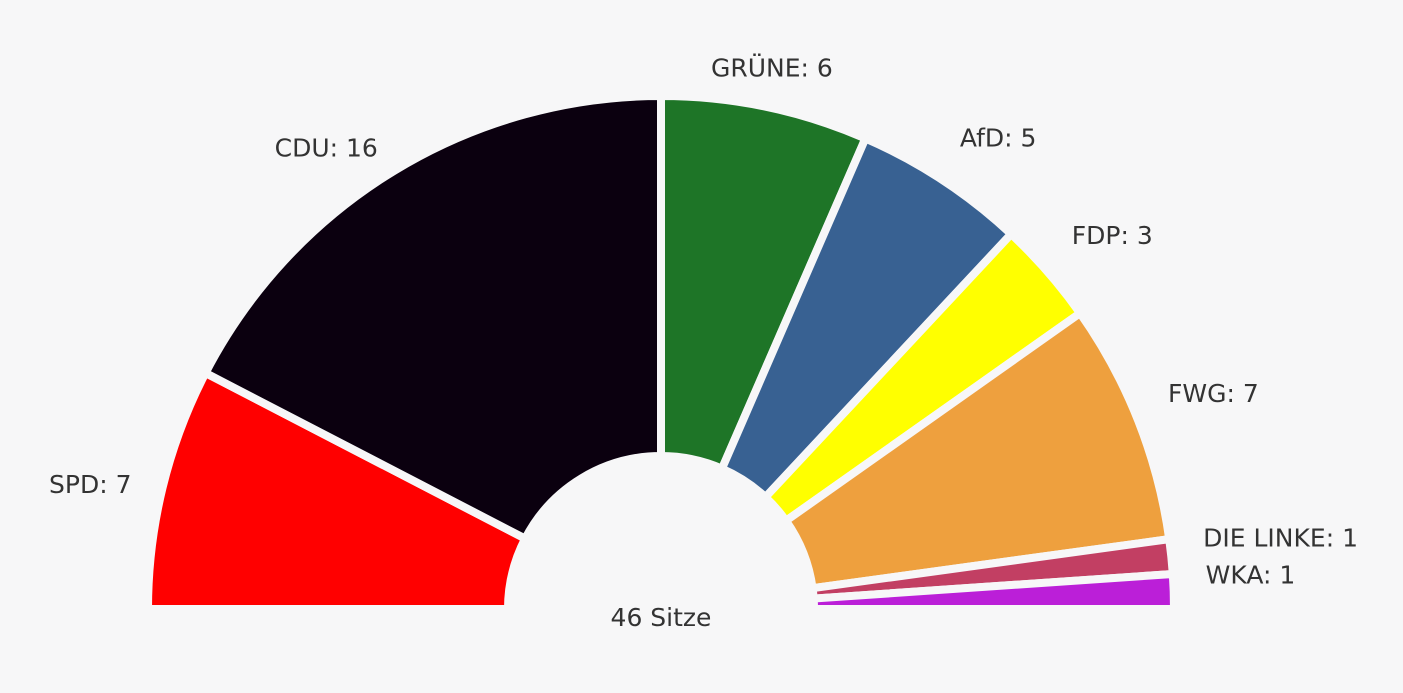  I want to click on center-label: 46 Sitze, so click(661, 617).